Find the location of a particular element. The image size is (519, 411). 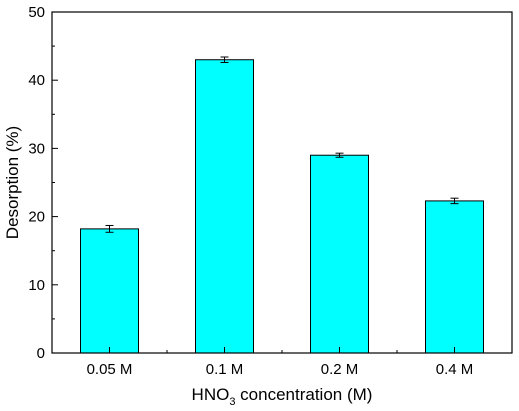

x-axis-label-suffix: concentration (M) is located at coordinates (303, 394).